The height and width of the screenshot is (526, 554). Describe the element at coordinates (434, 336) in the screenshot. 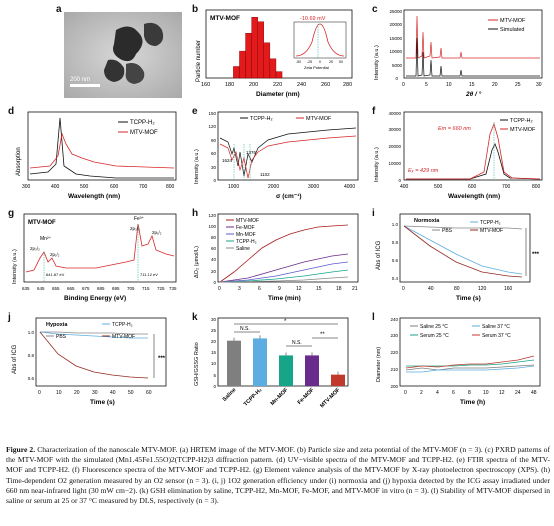

I see `legend-label: Serum 25 °C` at that location.